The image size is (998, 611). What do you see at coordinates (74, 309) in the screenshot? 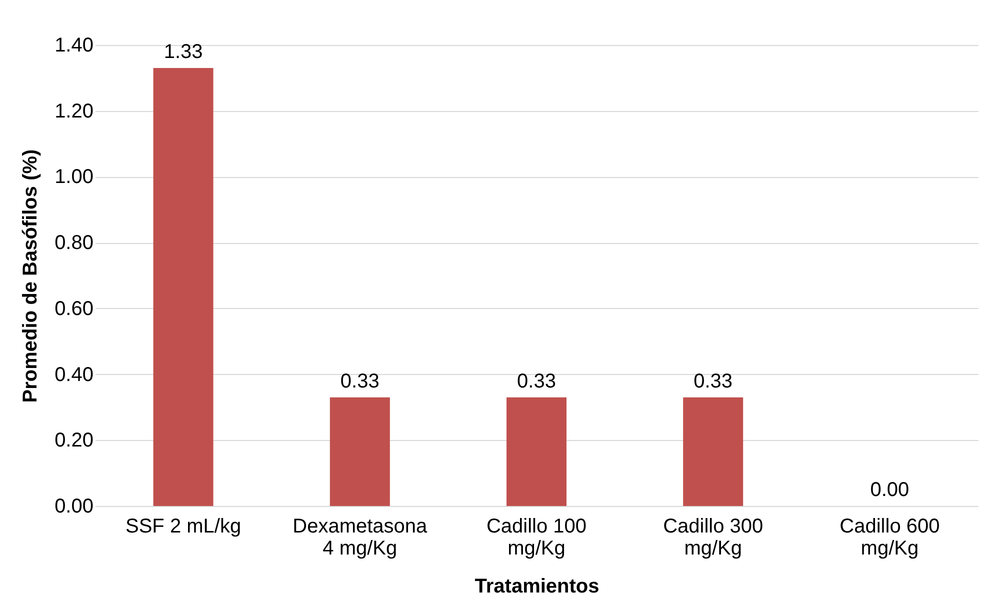
I see `y-tick-label: 0.60` at bounding box center [74, 309].